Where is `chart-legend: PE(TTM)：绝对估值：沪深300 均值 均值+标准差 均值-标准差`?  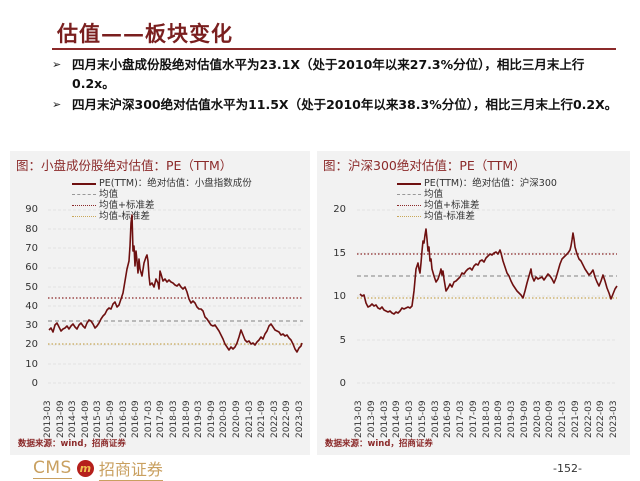 chart-legend: PE(TTM)：绝对估值：沪深300 均值 均值+标准差 均值-标准差 is located at coordinates (477, 200).